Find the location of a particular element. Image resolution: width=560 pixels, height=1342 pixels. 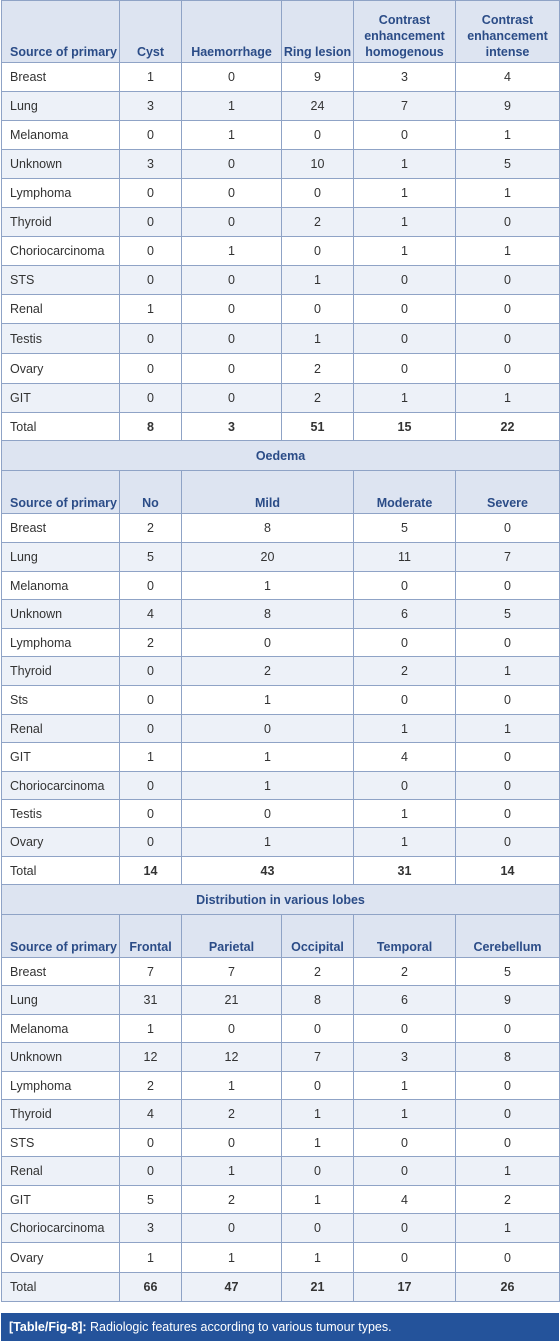

column-header: No is located at coordinates (150, 492).